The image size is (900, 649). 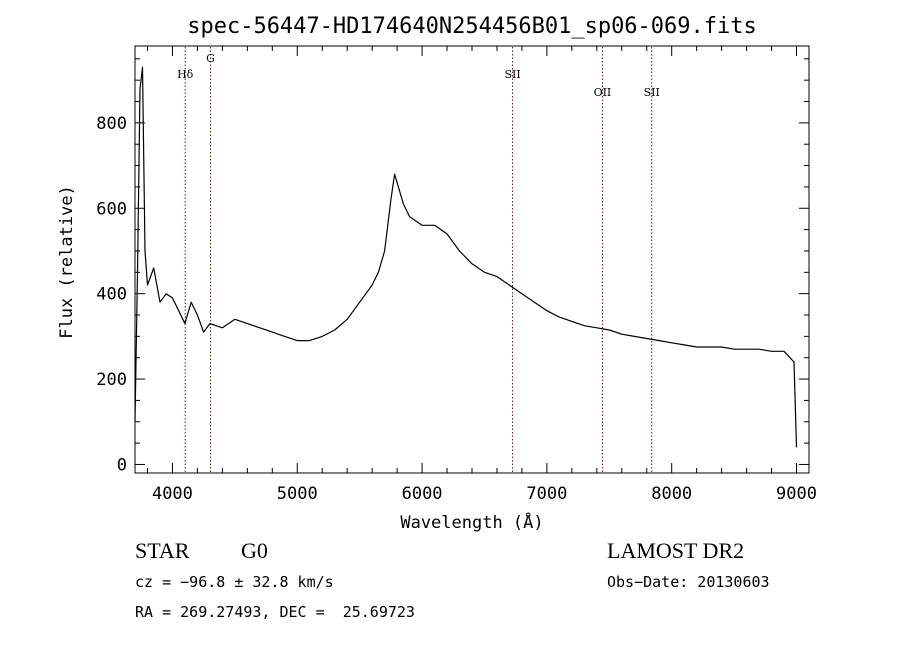 I want to click on line-marker-label: G, so click(x=210, y=58).